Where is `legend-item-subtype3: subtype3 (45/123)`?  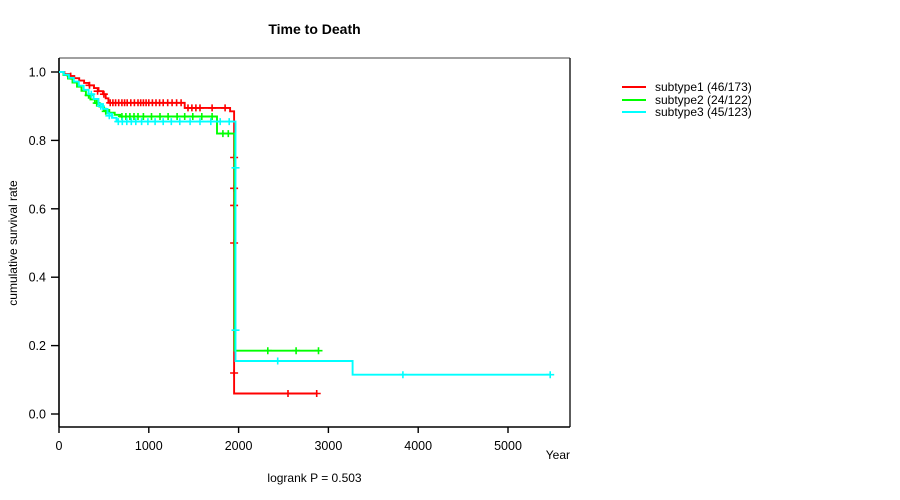 legend-item-subtype3: subtype3 (45/123) is located at coordinates (687, 112).